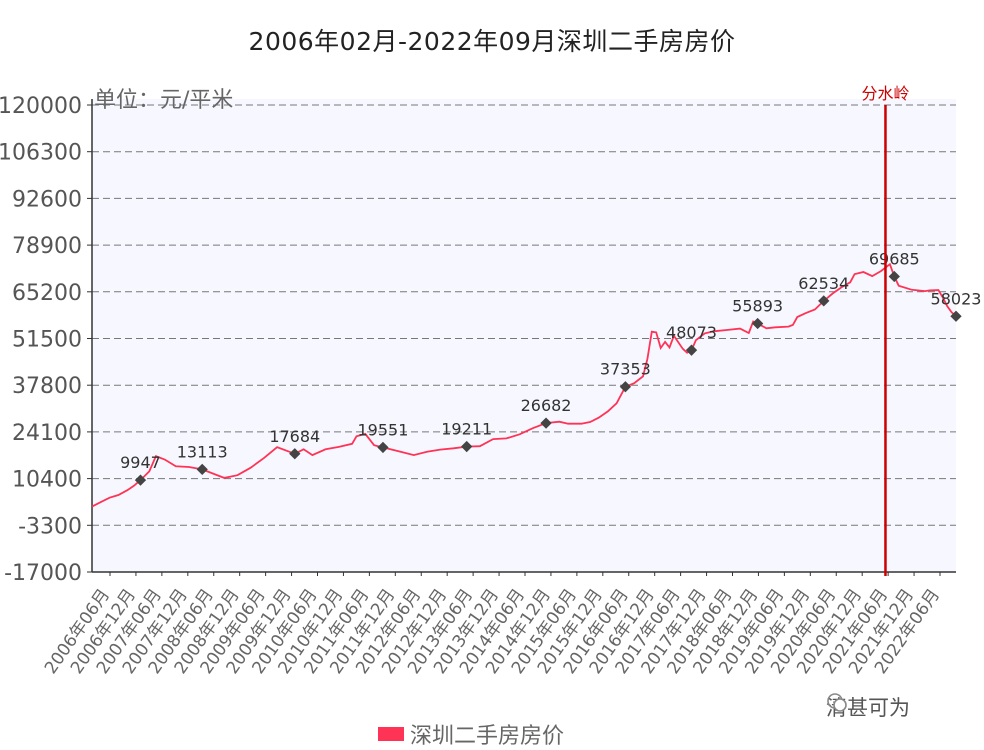 This screenshot has width=984, height=750. I want to click on data-label: 48073, so click(691, 332).